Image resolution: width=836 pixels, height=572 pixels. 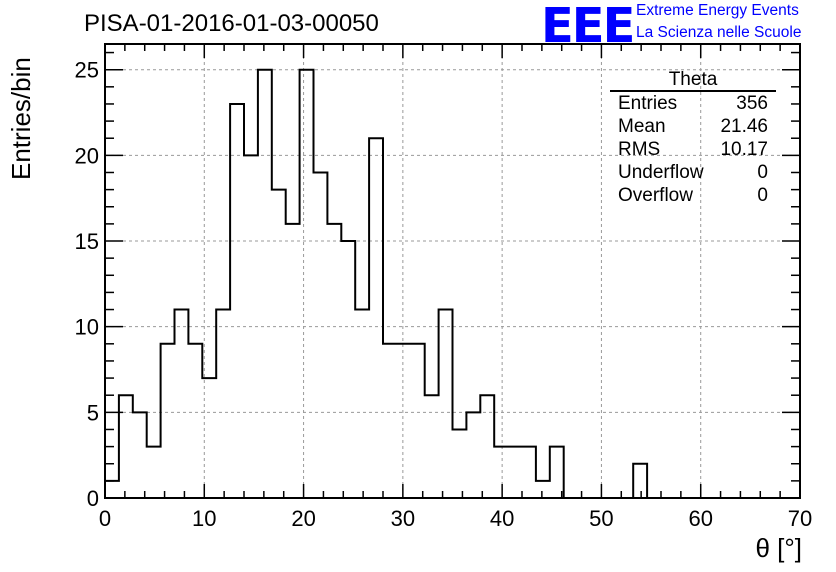 I want to click on stats-label: Entries, so click(x=648, y=103).